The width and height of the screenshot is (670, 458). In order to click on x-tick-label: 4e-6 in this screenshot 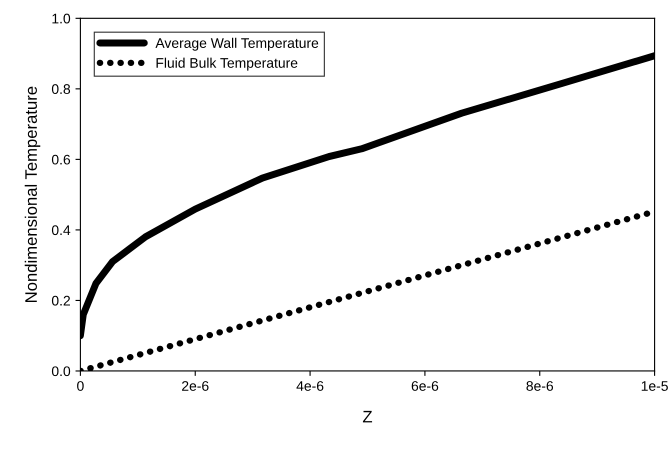, I will do `click(310, 386)`.